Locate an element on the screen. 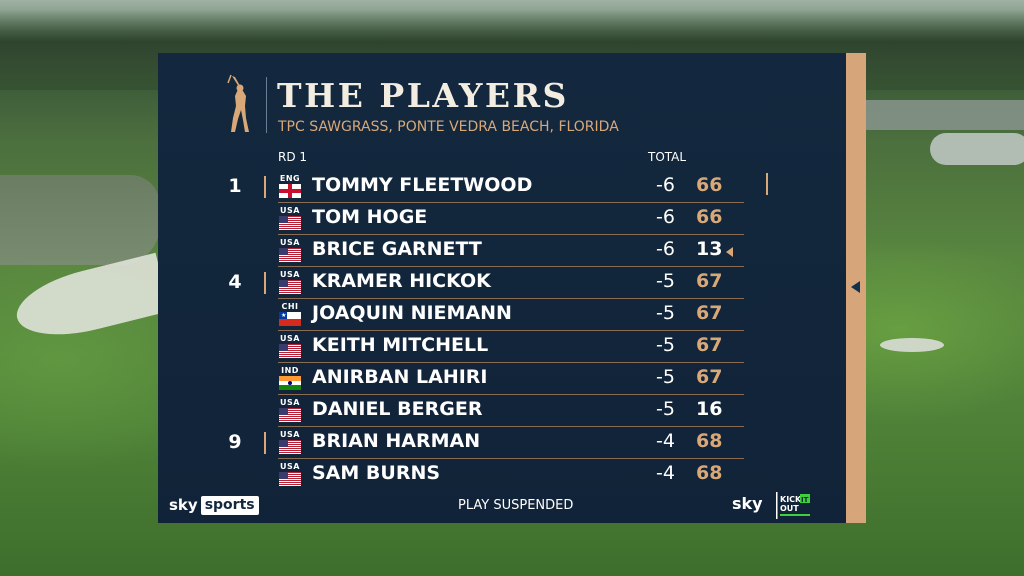 Image resolution: width=1024 pixels, height=576 pixels. player-name: KEITH MITCHELL is located at coordinates (400, 345).